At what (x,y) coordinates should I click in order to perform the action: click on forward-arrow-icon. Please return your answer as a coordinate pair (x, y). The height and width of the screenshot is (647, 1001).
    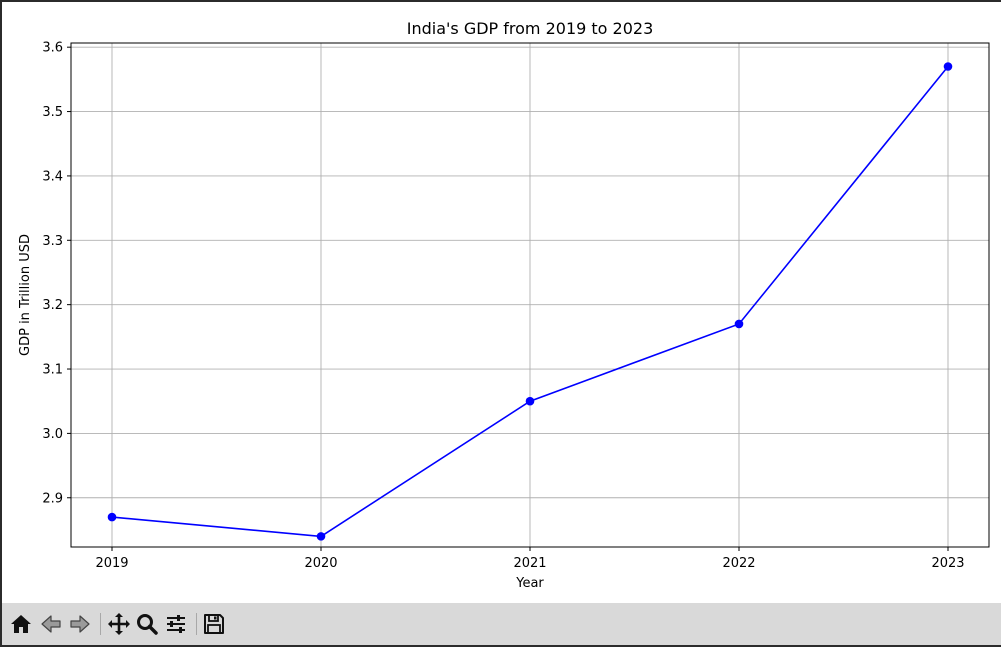
    Looking at the image, I should click on (80, 624).